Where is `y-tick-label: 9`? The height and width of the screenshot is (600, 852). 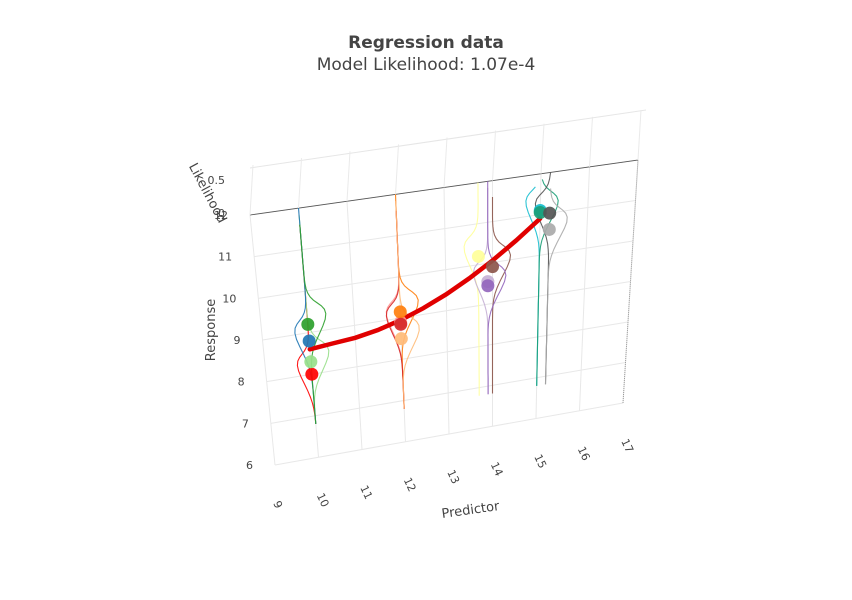 y-tick-label: 9 is located at coordinates (237, 340).